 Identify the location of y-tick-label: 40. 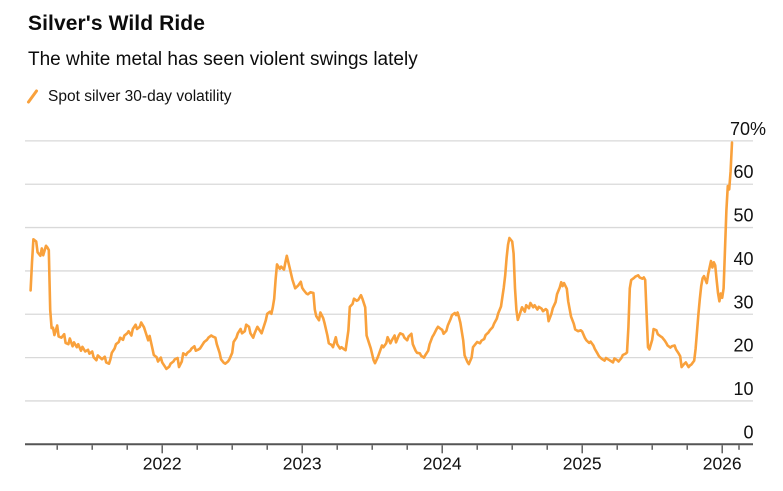
(743, 259).